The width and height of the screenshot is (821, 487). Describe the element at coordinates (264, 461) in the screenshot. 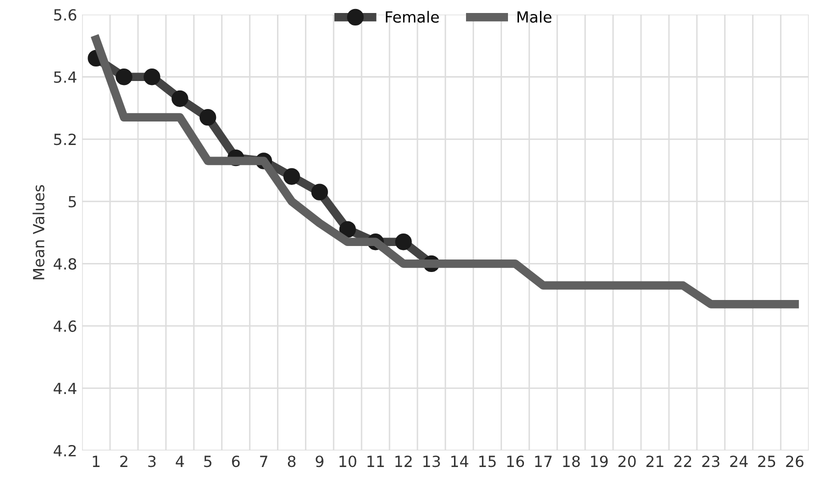

I see `x-tick-label: 7` at that location.